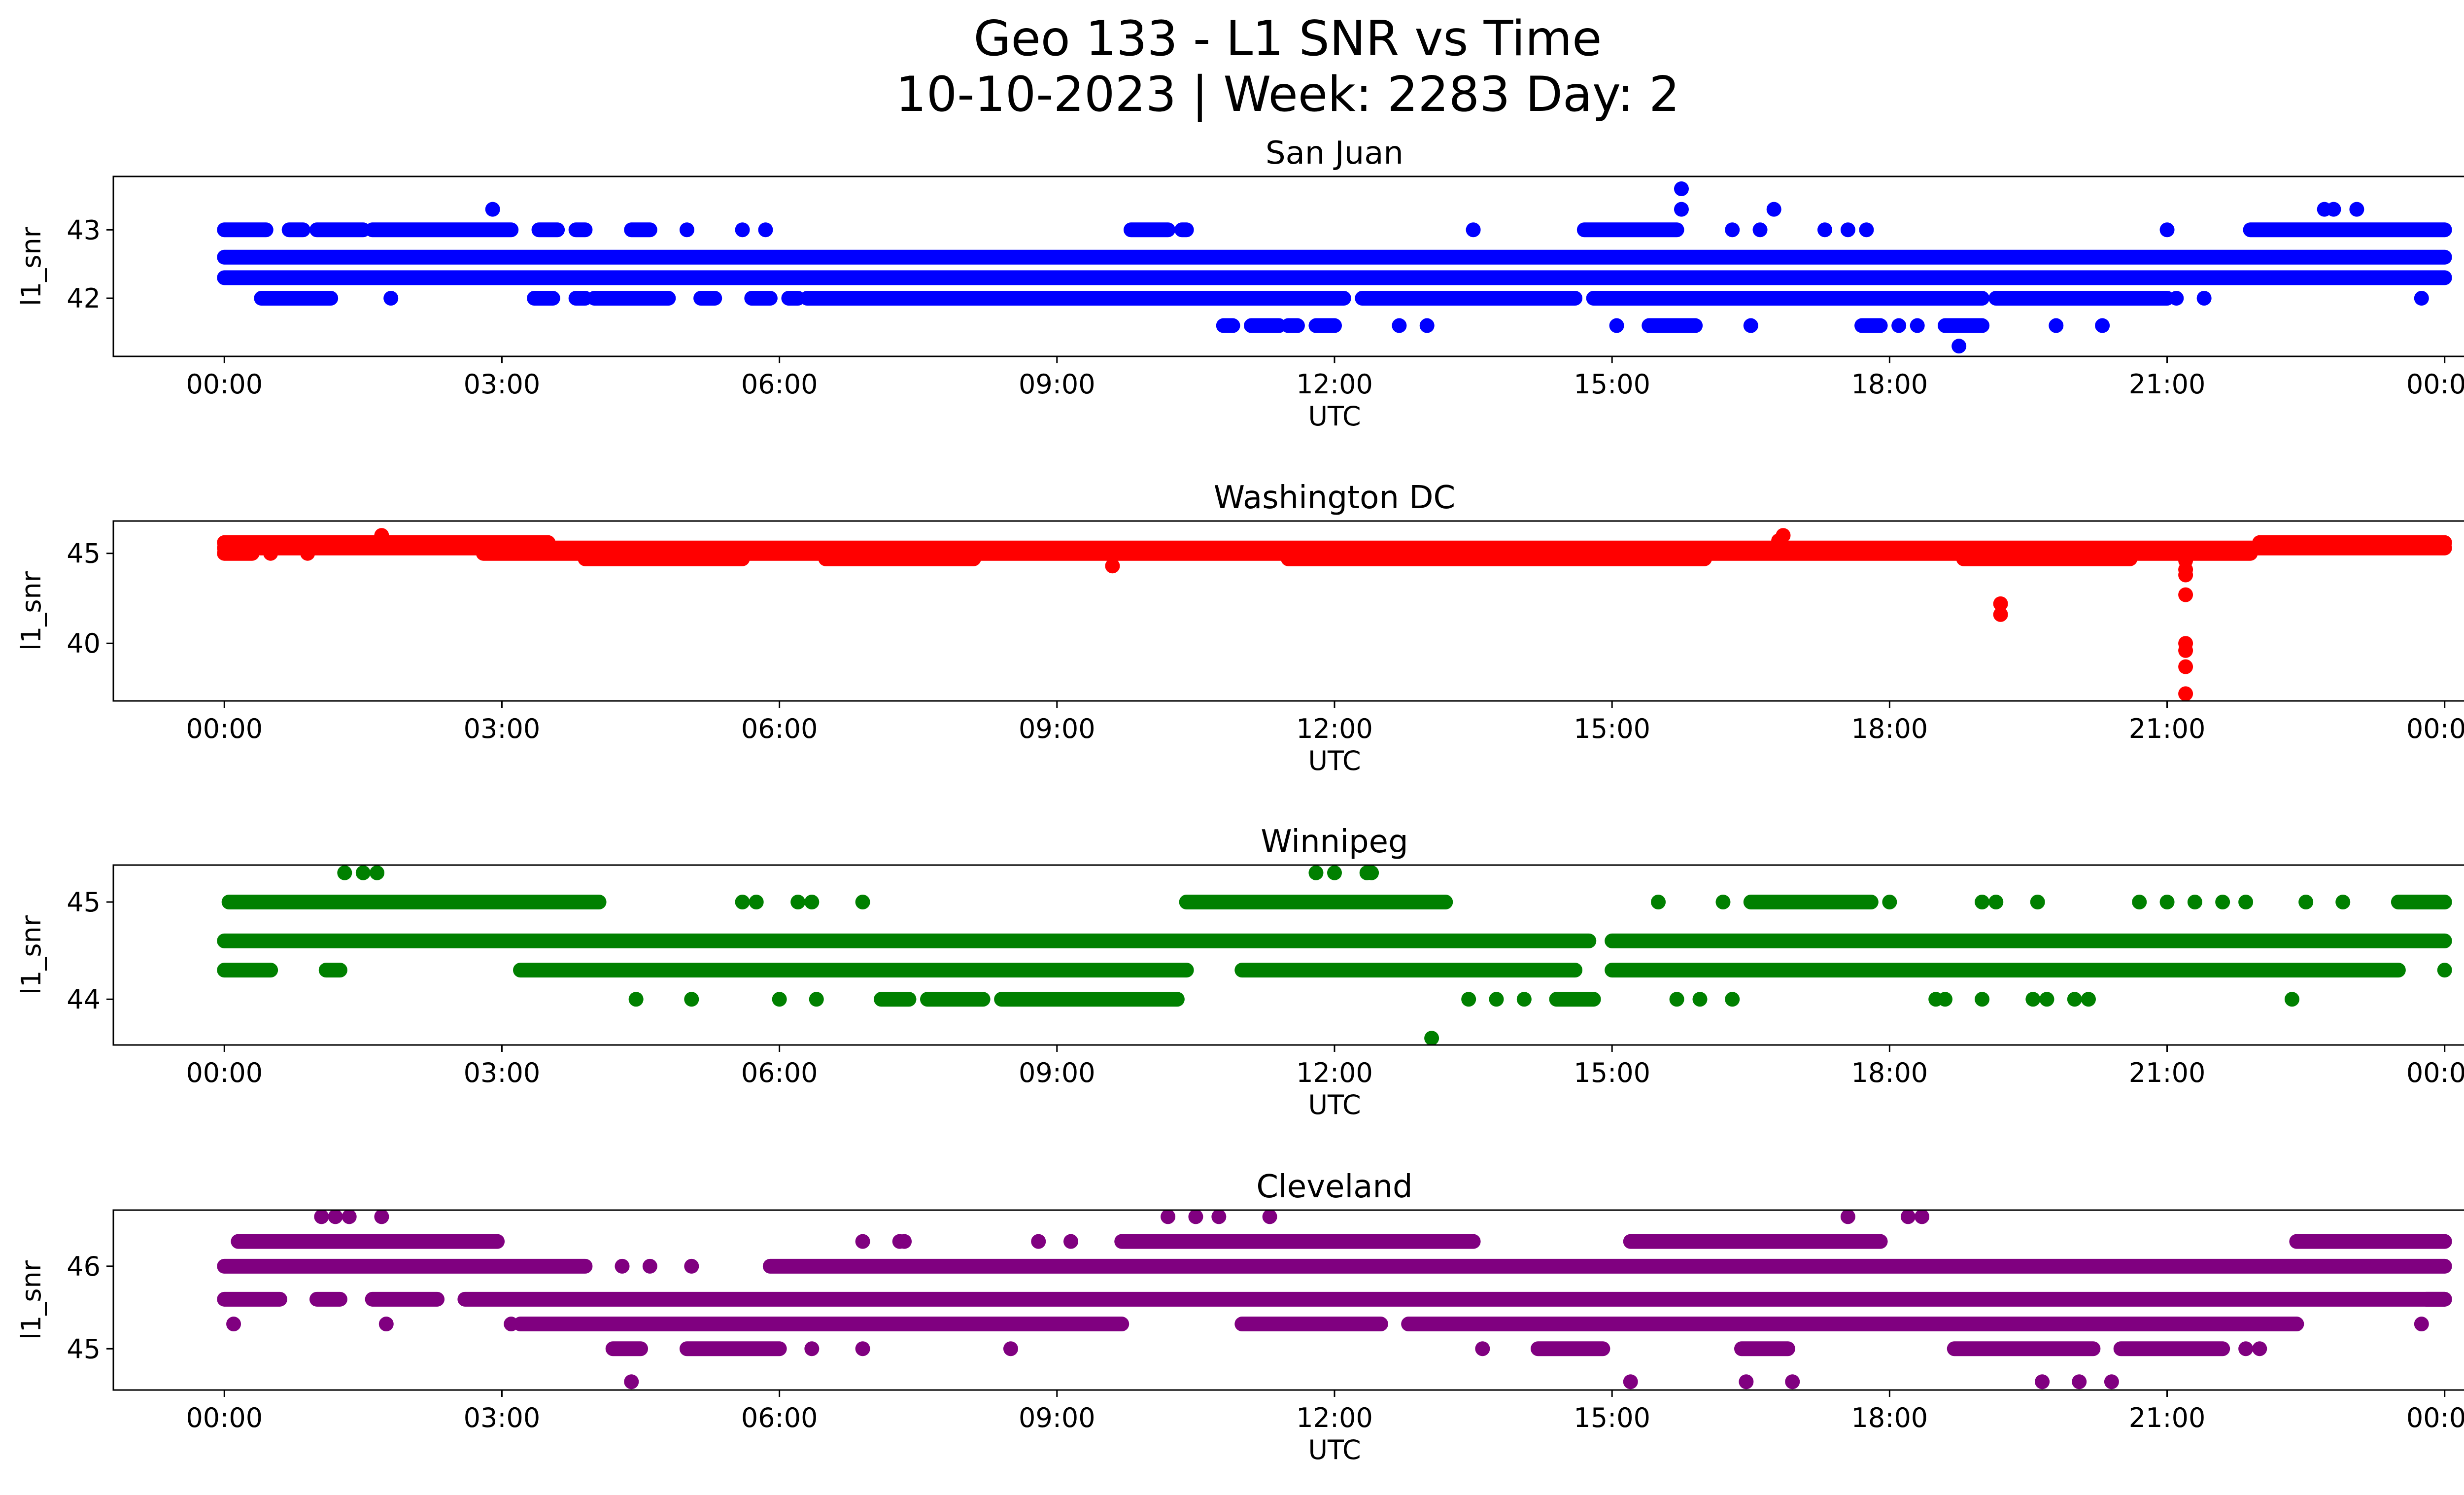  I want to click on subplot-title: San Juan, so click(1334, 153).